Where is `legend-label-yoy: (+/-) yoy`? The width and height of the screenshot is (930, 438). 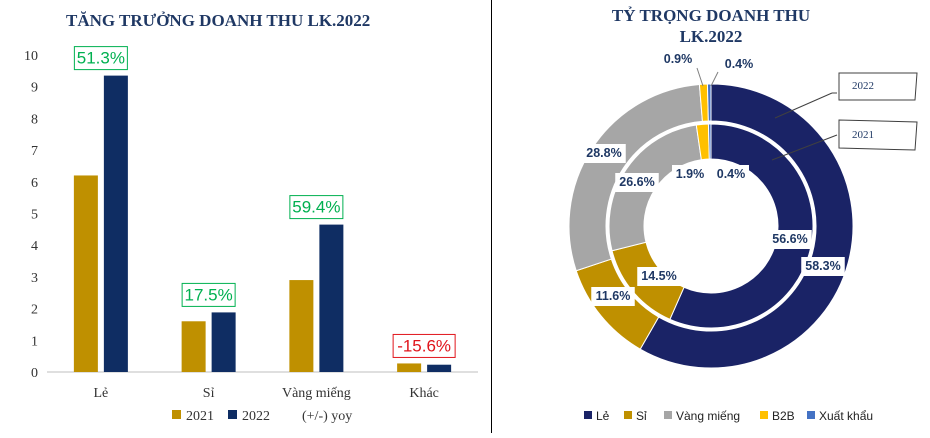
legend-label-yoy: (+/-) yoy is located at coordinates (327, 416).